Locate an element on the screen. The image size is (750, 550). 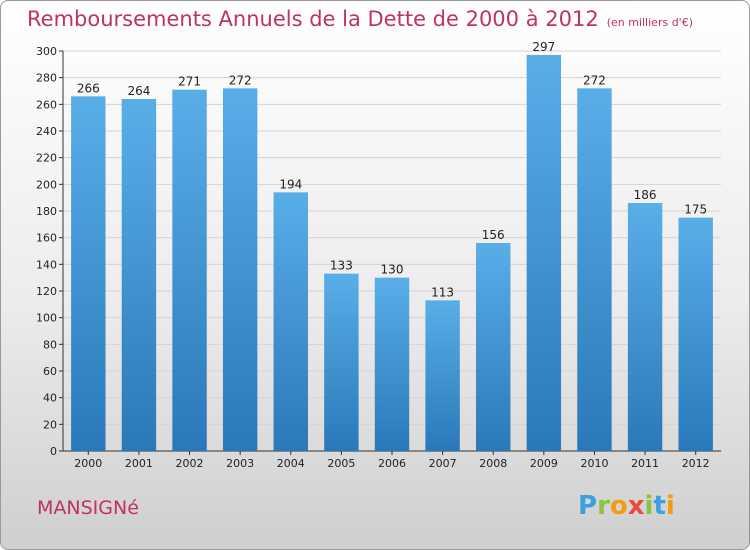
data-label-2011: 186 is located at coordinates (645, 195).